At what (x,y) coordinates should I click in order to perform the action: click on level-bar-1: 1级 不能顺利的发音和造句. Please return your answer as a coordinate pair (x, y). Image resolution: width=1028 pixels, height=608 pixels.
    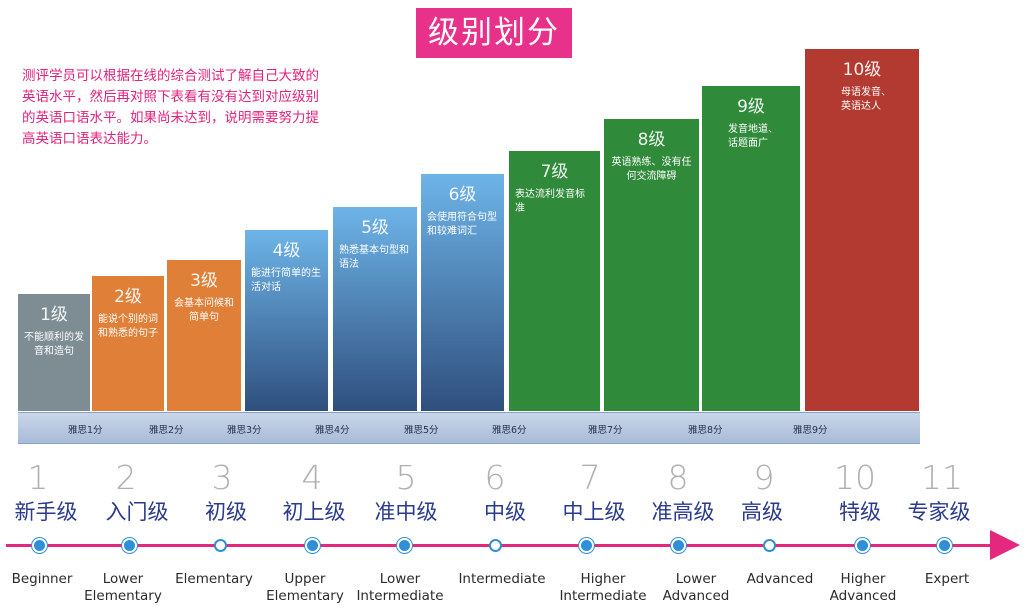
    Looking at the image, I should click on (54, 352).